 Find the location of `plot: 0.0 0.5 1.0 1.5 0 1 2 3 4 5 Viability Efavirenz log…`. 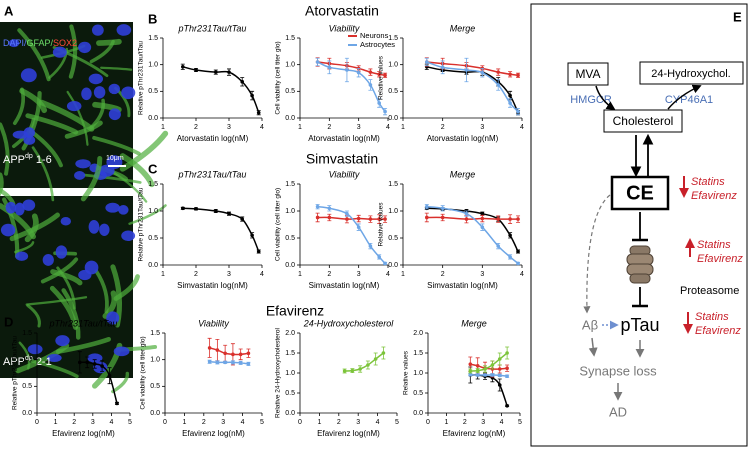

plot: 0.0 0.5 1.0 1.5 0 1 2 3 4 5 Viability Efavirenz log… is located at coordinates (202, 378).